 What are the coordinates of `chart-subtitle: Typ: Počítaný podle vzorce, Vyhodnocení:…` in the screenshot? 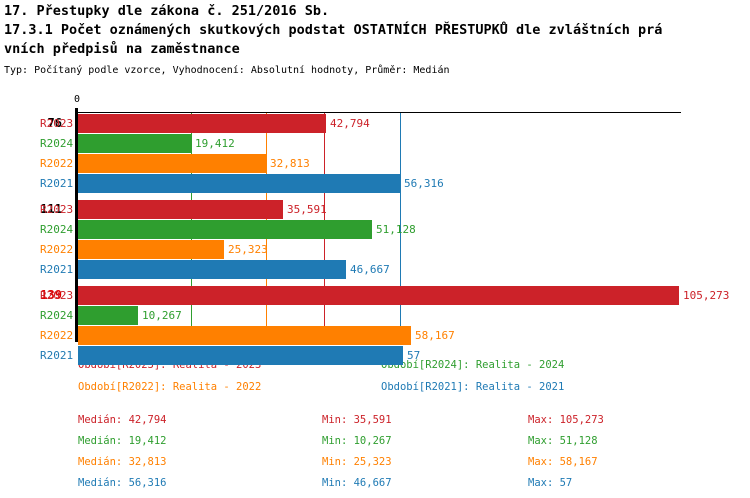 It's located at (227, 70).